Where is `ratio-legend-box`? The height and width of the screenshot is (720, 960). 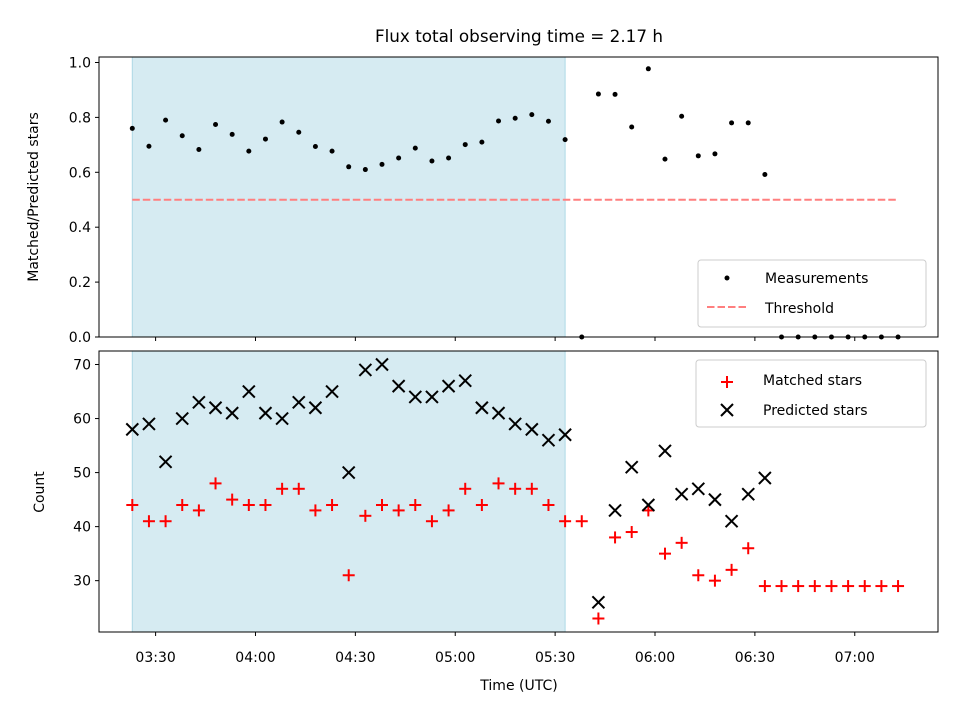 ratio-legend-box is located at coordinates (812, 293).